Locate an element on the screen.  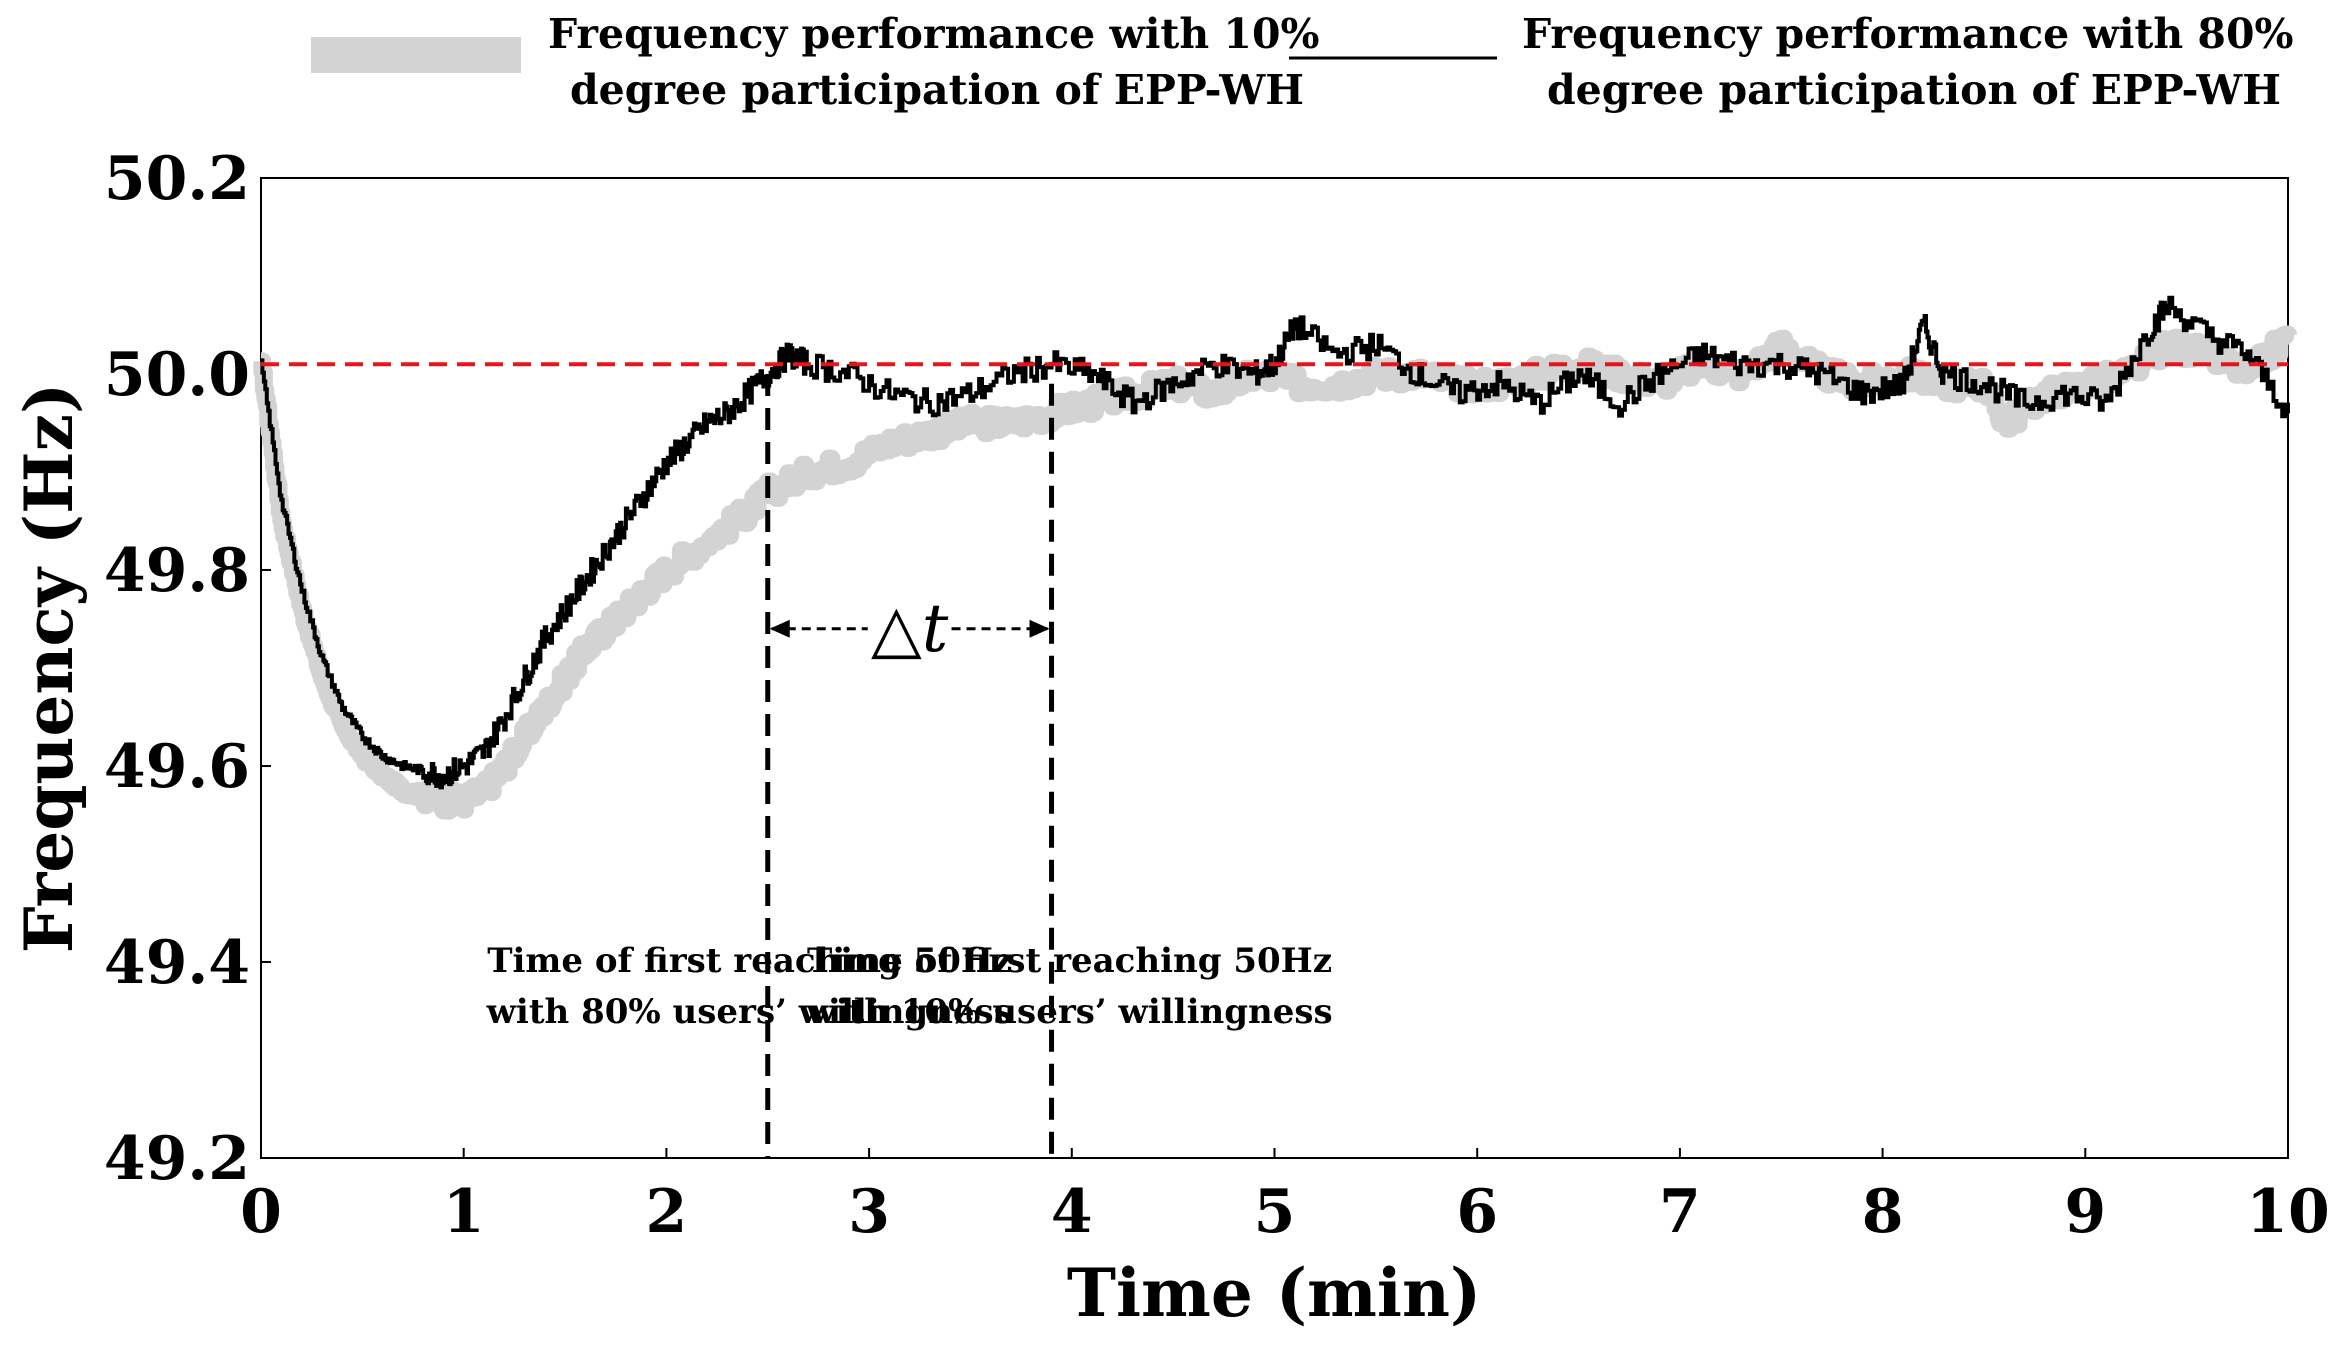
x-tick-label: 3 is located at coordinates (869, 1212).